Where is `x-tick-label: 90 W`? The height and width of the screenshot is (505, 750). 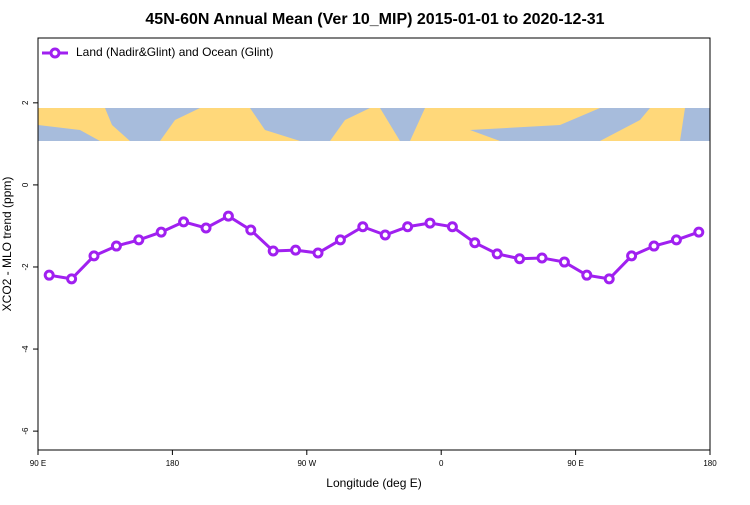 x-tick-label: 90 W is located at coordinates (306, 463).